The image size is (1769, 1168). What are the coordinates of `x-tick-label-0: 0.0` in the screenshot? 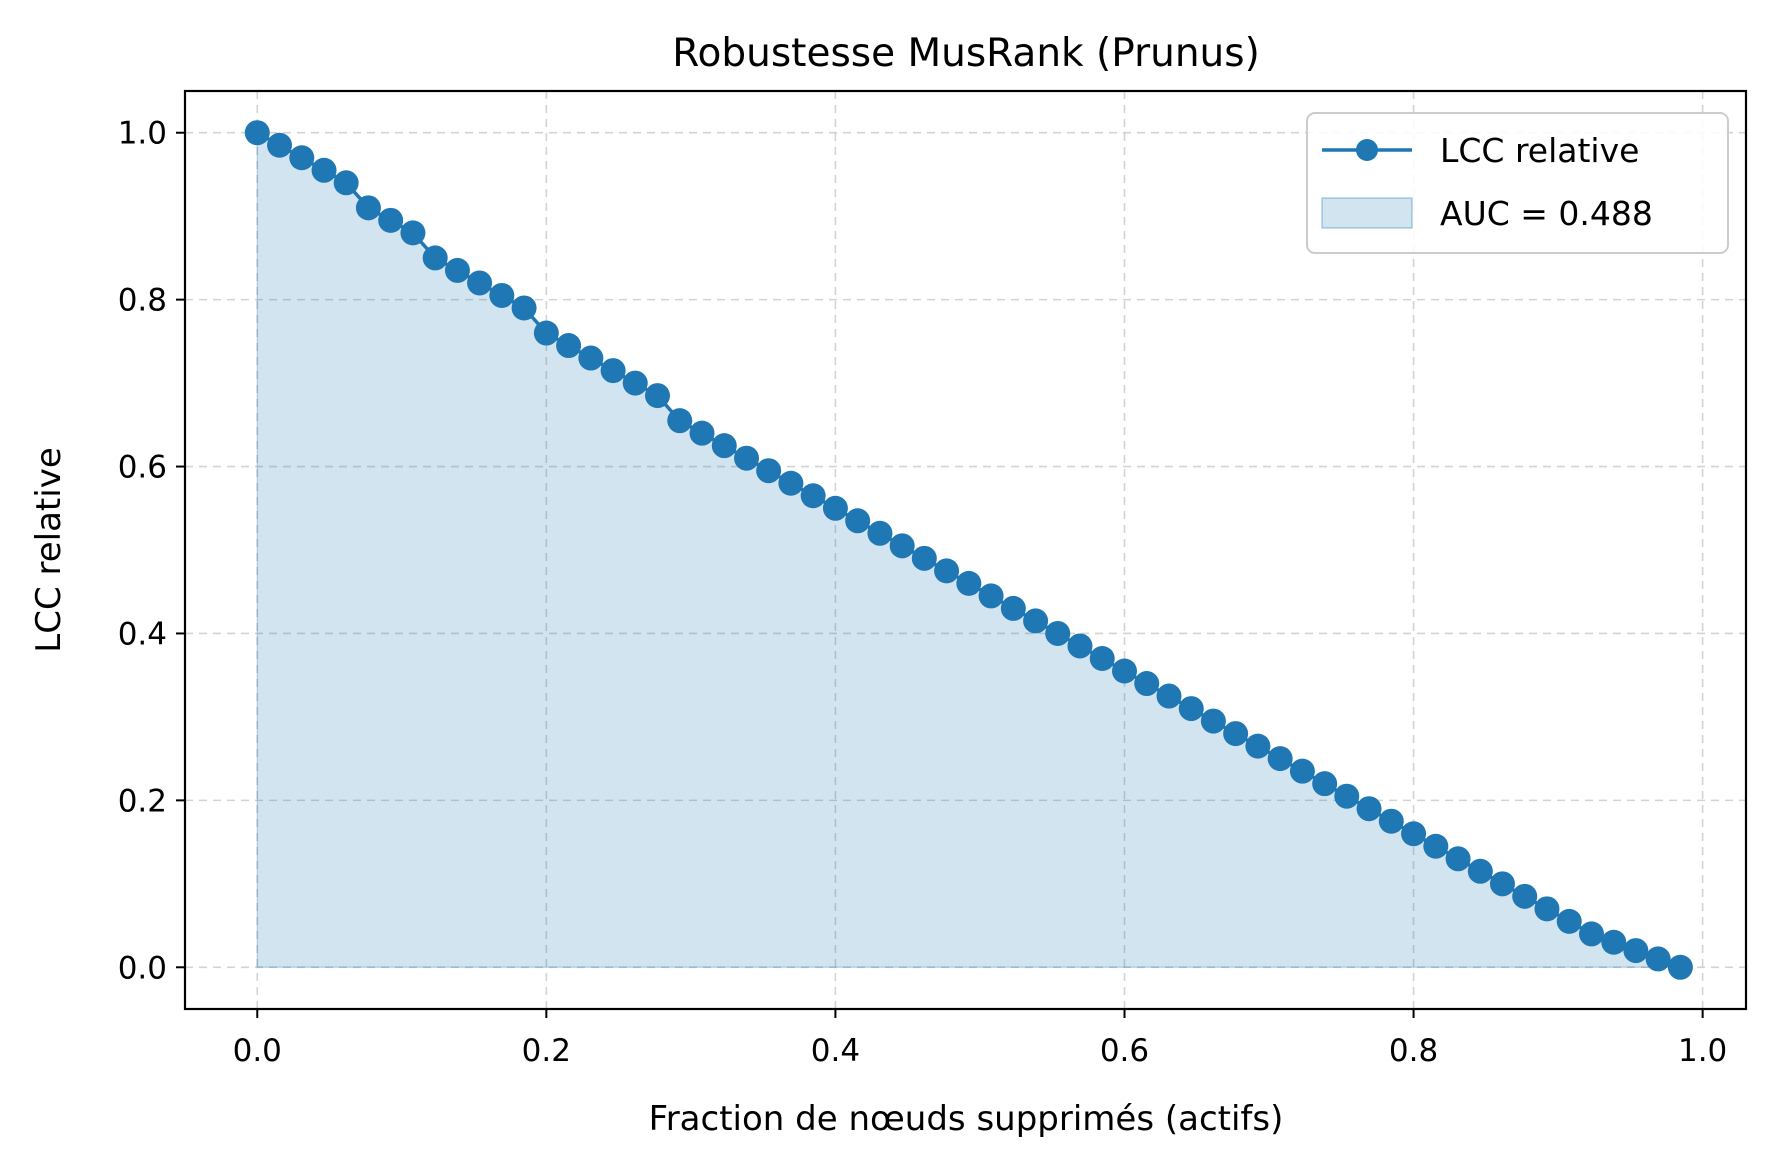 It's located at (257, 1051).